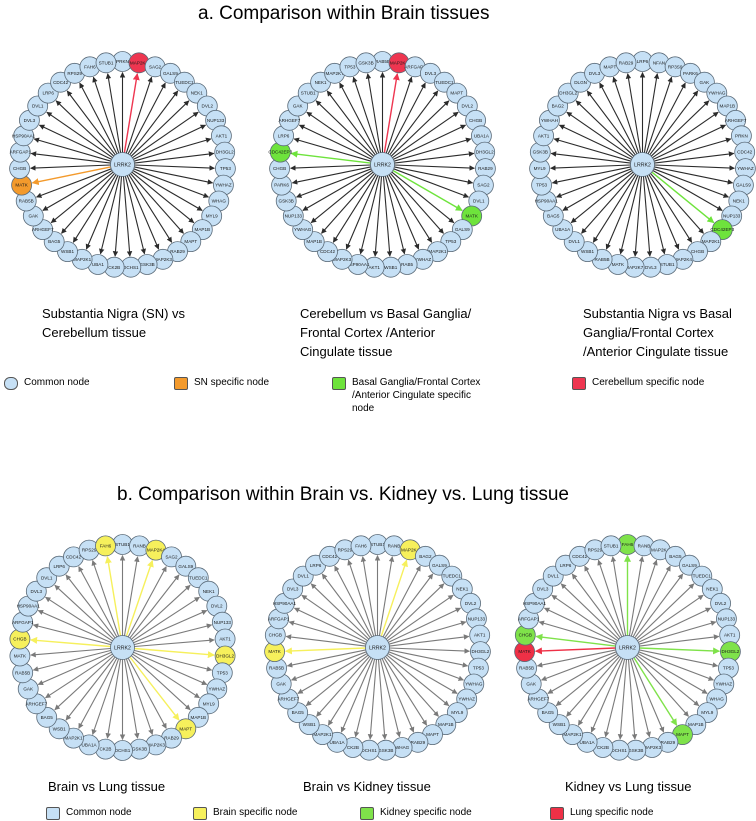 This screenshot has height=821, width=756. Describe the element at coordinates (450, 241) in the screenshot. I see `svg-text: TP53` at that location.